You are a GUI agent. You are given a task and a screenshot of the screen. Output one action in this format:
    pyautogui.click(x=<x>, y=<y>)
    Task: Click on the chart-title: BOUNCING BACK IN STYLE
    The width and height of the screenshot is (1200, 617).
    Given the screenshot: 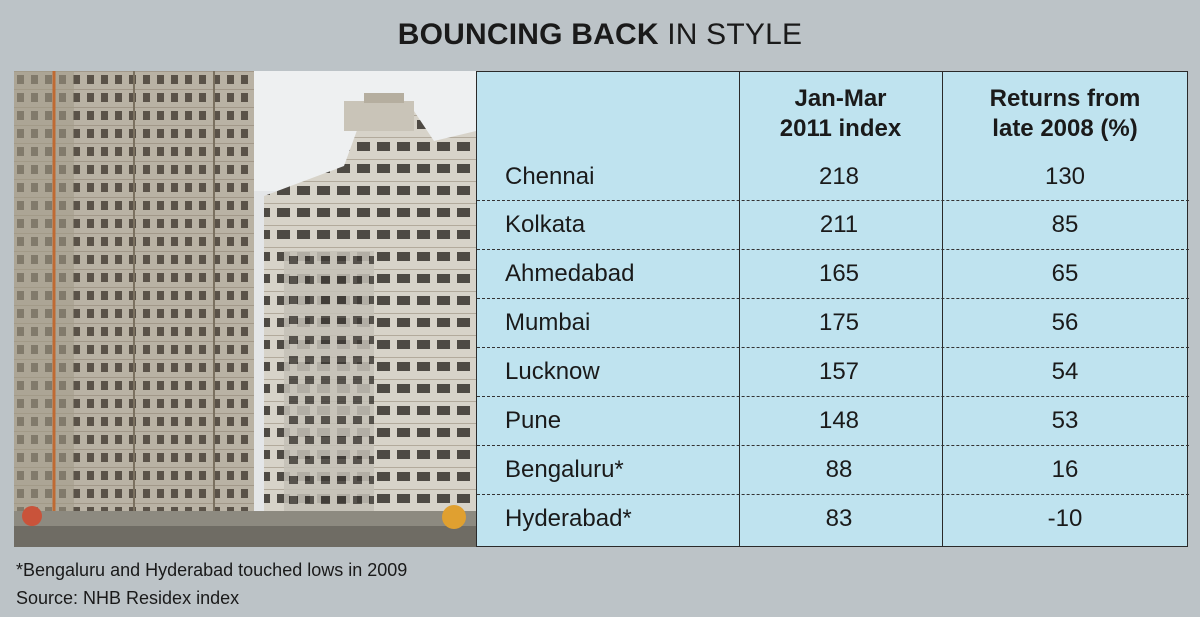 What is the action you would take?
    pyautogui.click(x=600, y=35)
    